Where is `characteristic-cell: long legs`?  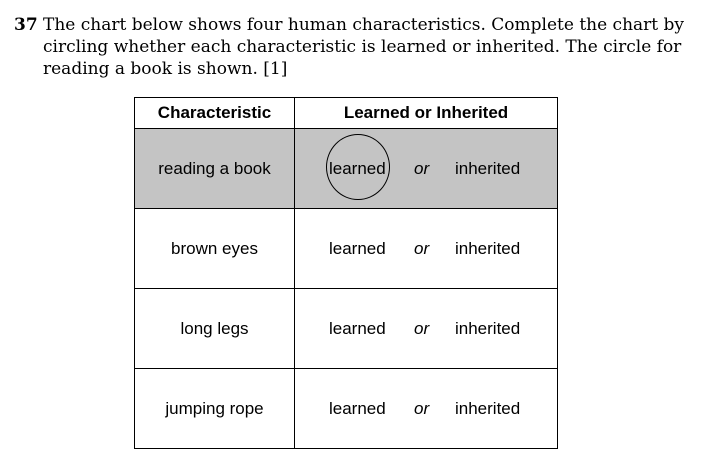
characteristic-cell: long legs is located at coordinates (214, 328).